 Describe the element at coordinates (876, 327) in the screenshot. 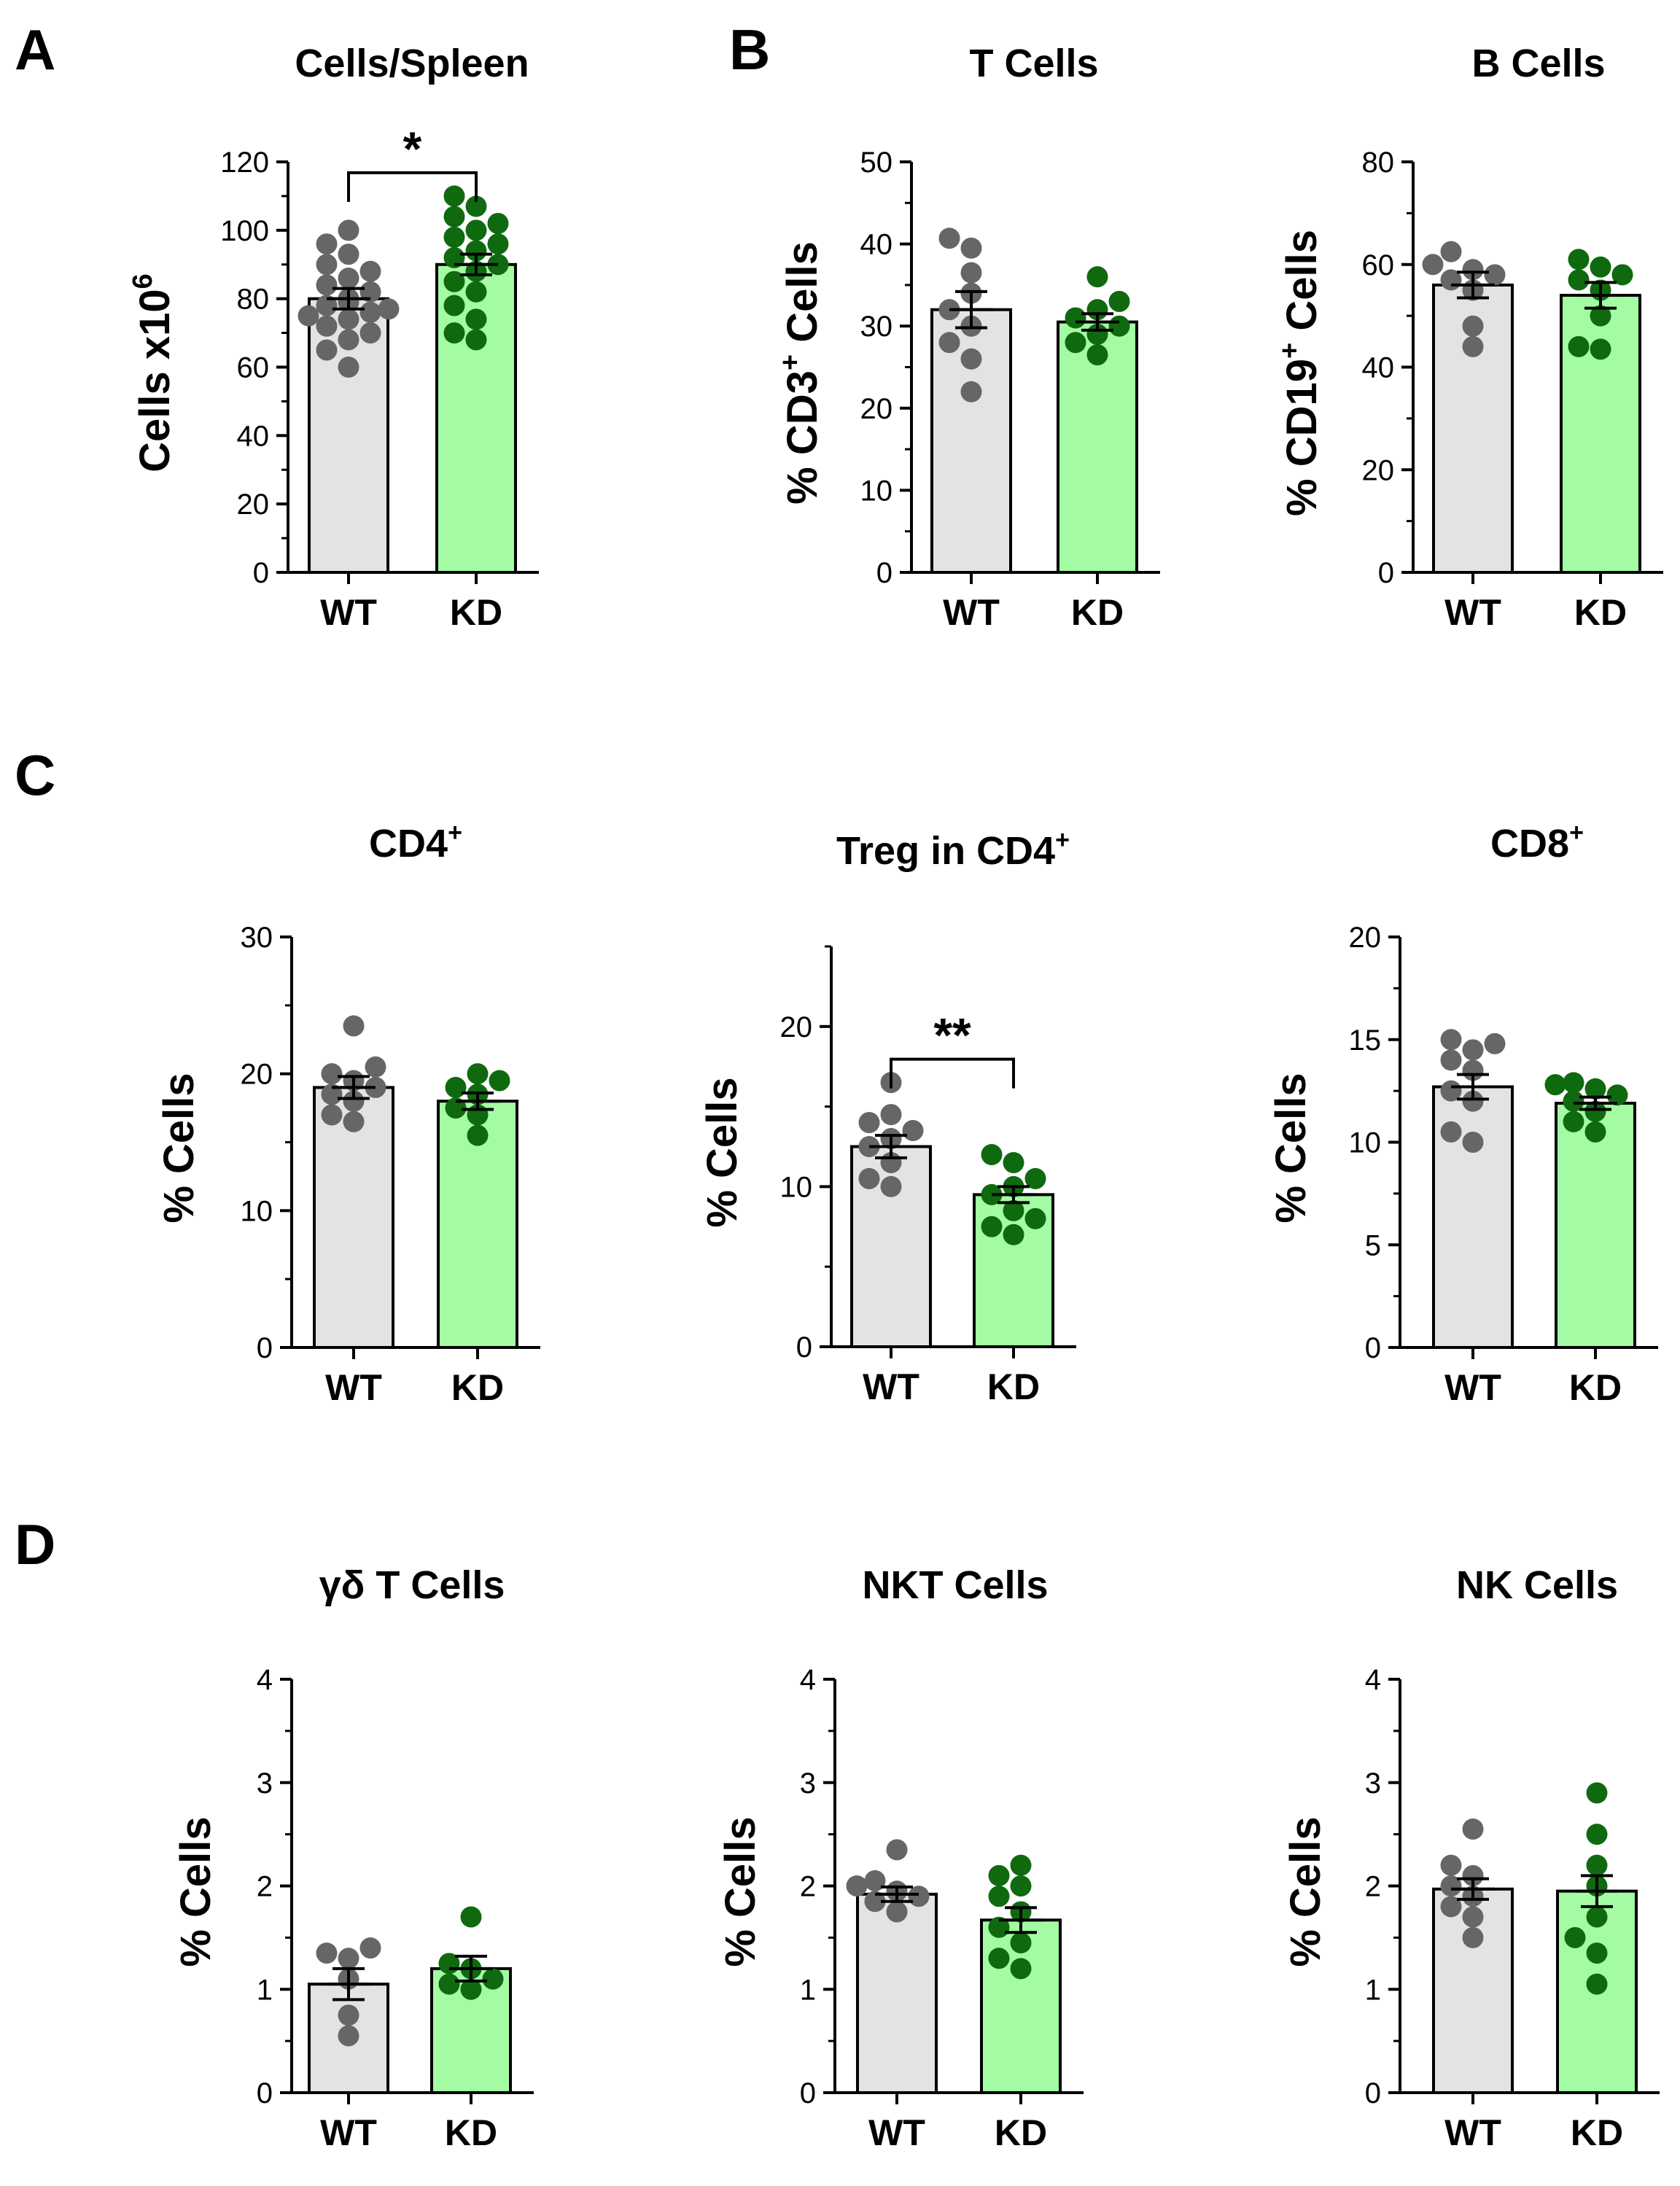

I see `y-tick-label: 30` at that location.